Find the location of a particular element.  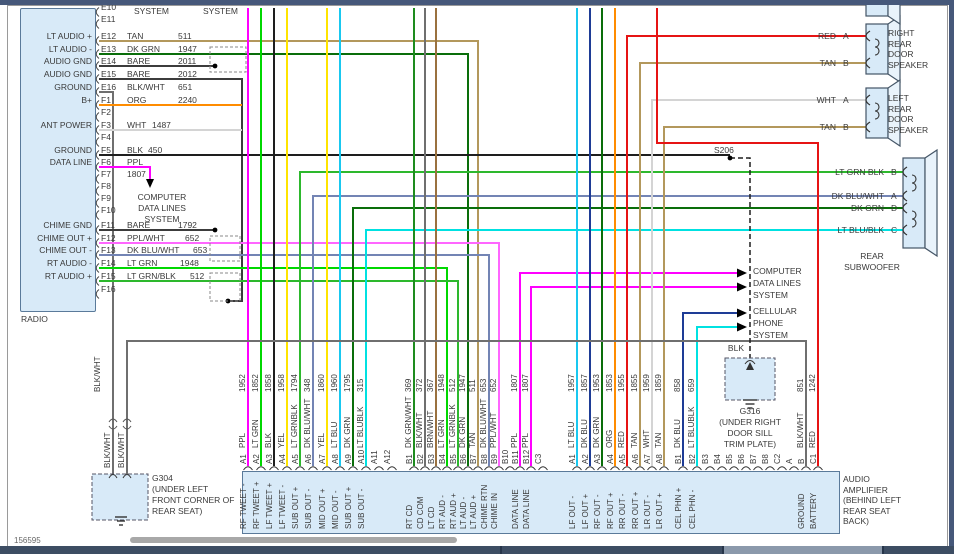

radio-terminal-label: RT AUDIO + is located at coordinates (68, 276).